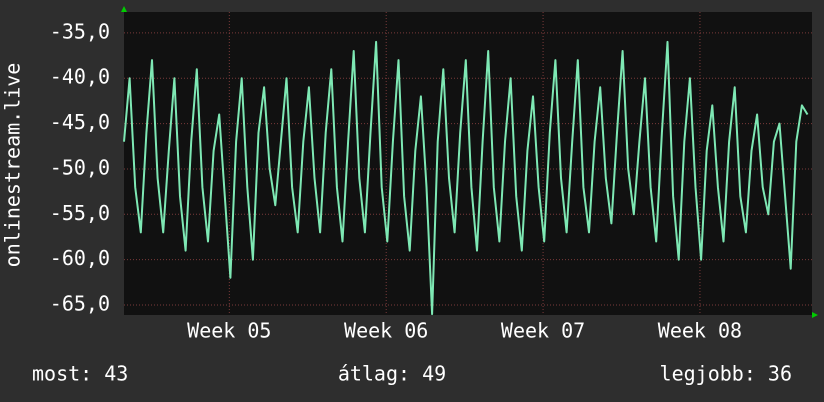  I want to click on stat-average: átlag: 49, so click(392, 374).